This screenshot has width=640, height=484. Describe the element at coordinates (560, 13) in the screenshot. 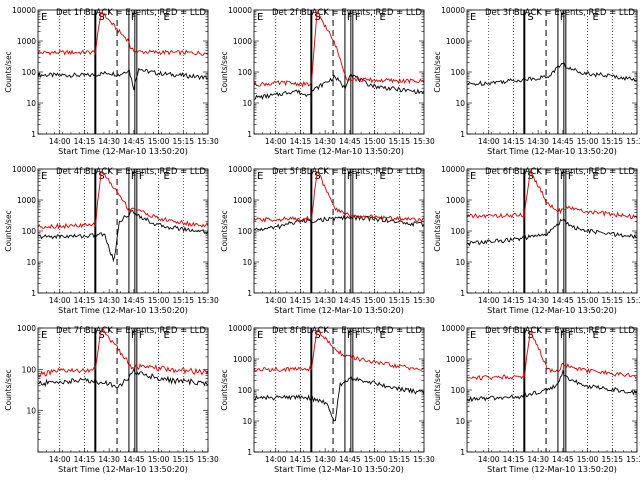

I see `panel-title: Det 3f BLACK = Events, RED = LLD` at that location.